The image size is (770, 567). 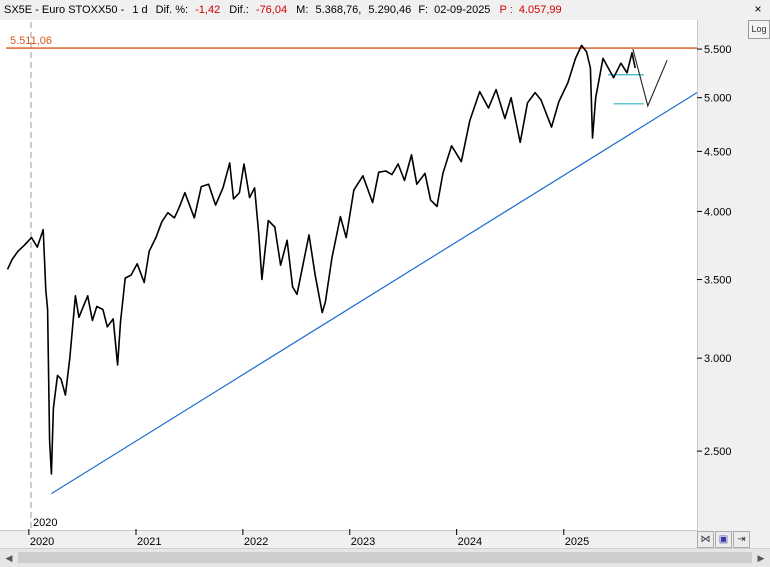 I want to click on y-tick-label: 3.500, so click(x=718, y=281).